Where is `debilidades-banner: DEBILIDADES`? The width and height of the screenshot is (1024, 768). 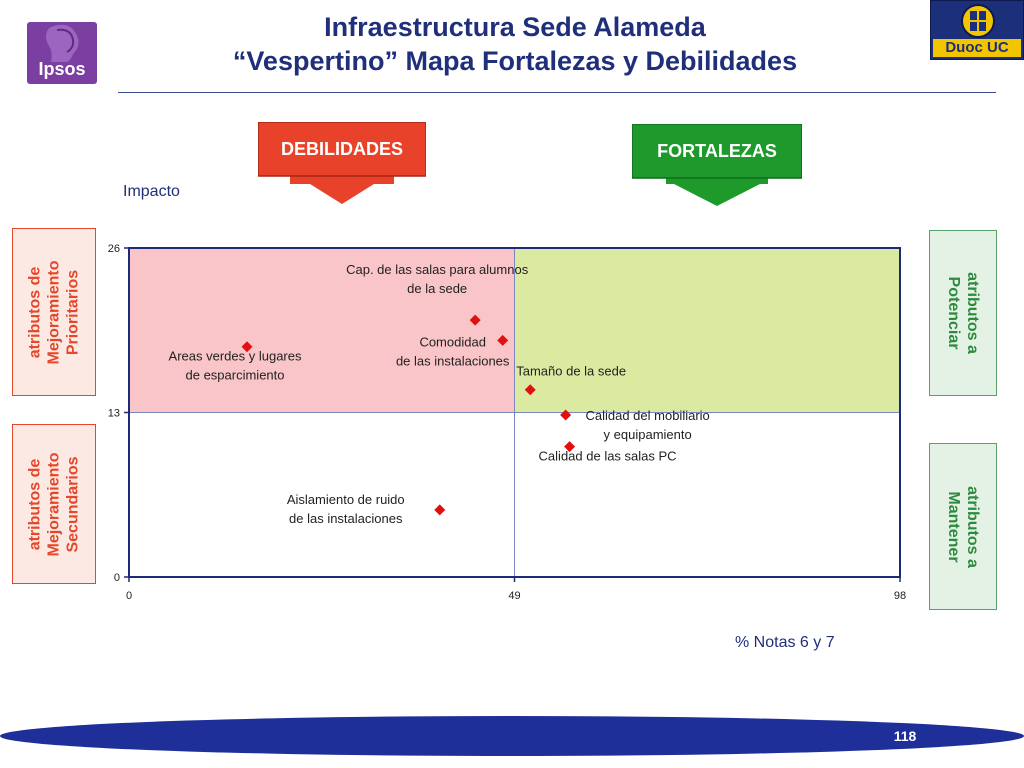
debilidades-banner: DEBILIDADES is located at coordinates (342, 163).